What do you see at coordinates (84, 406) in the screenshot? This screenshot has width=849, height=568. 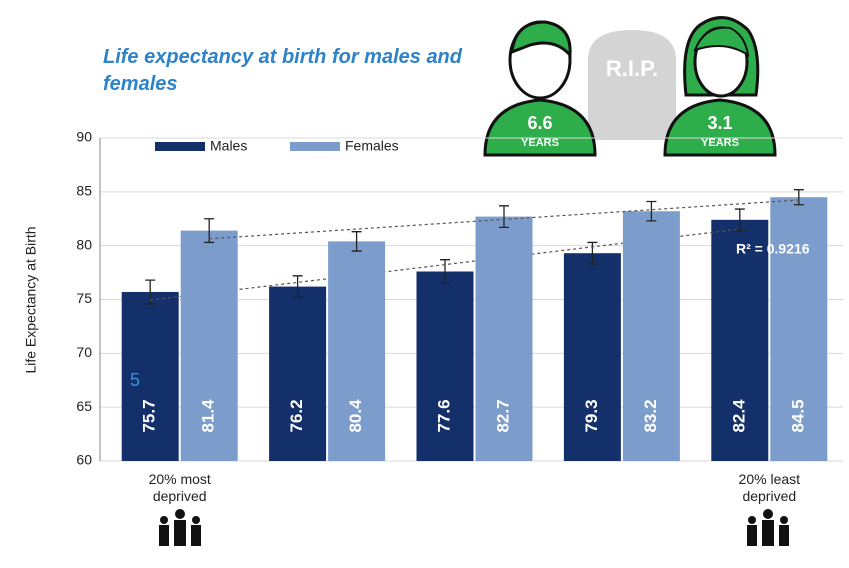 I see `y-tick-label: 65` at bounding box center [84, 406].